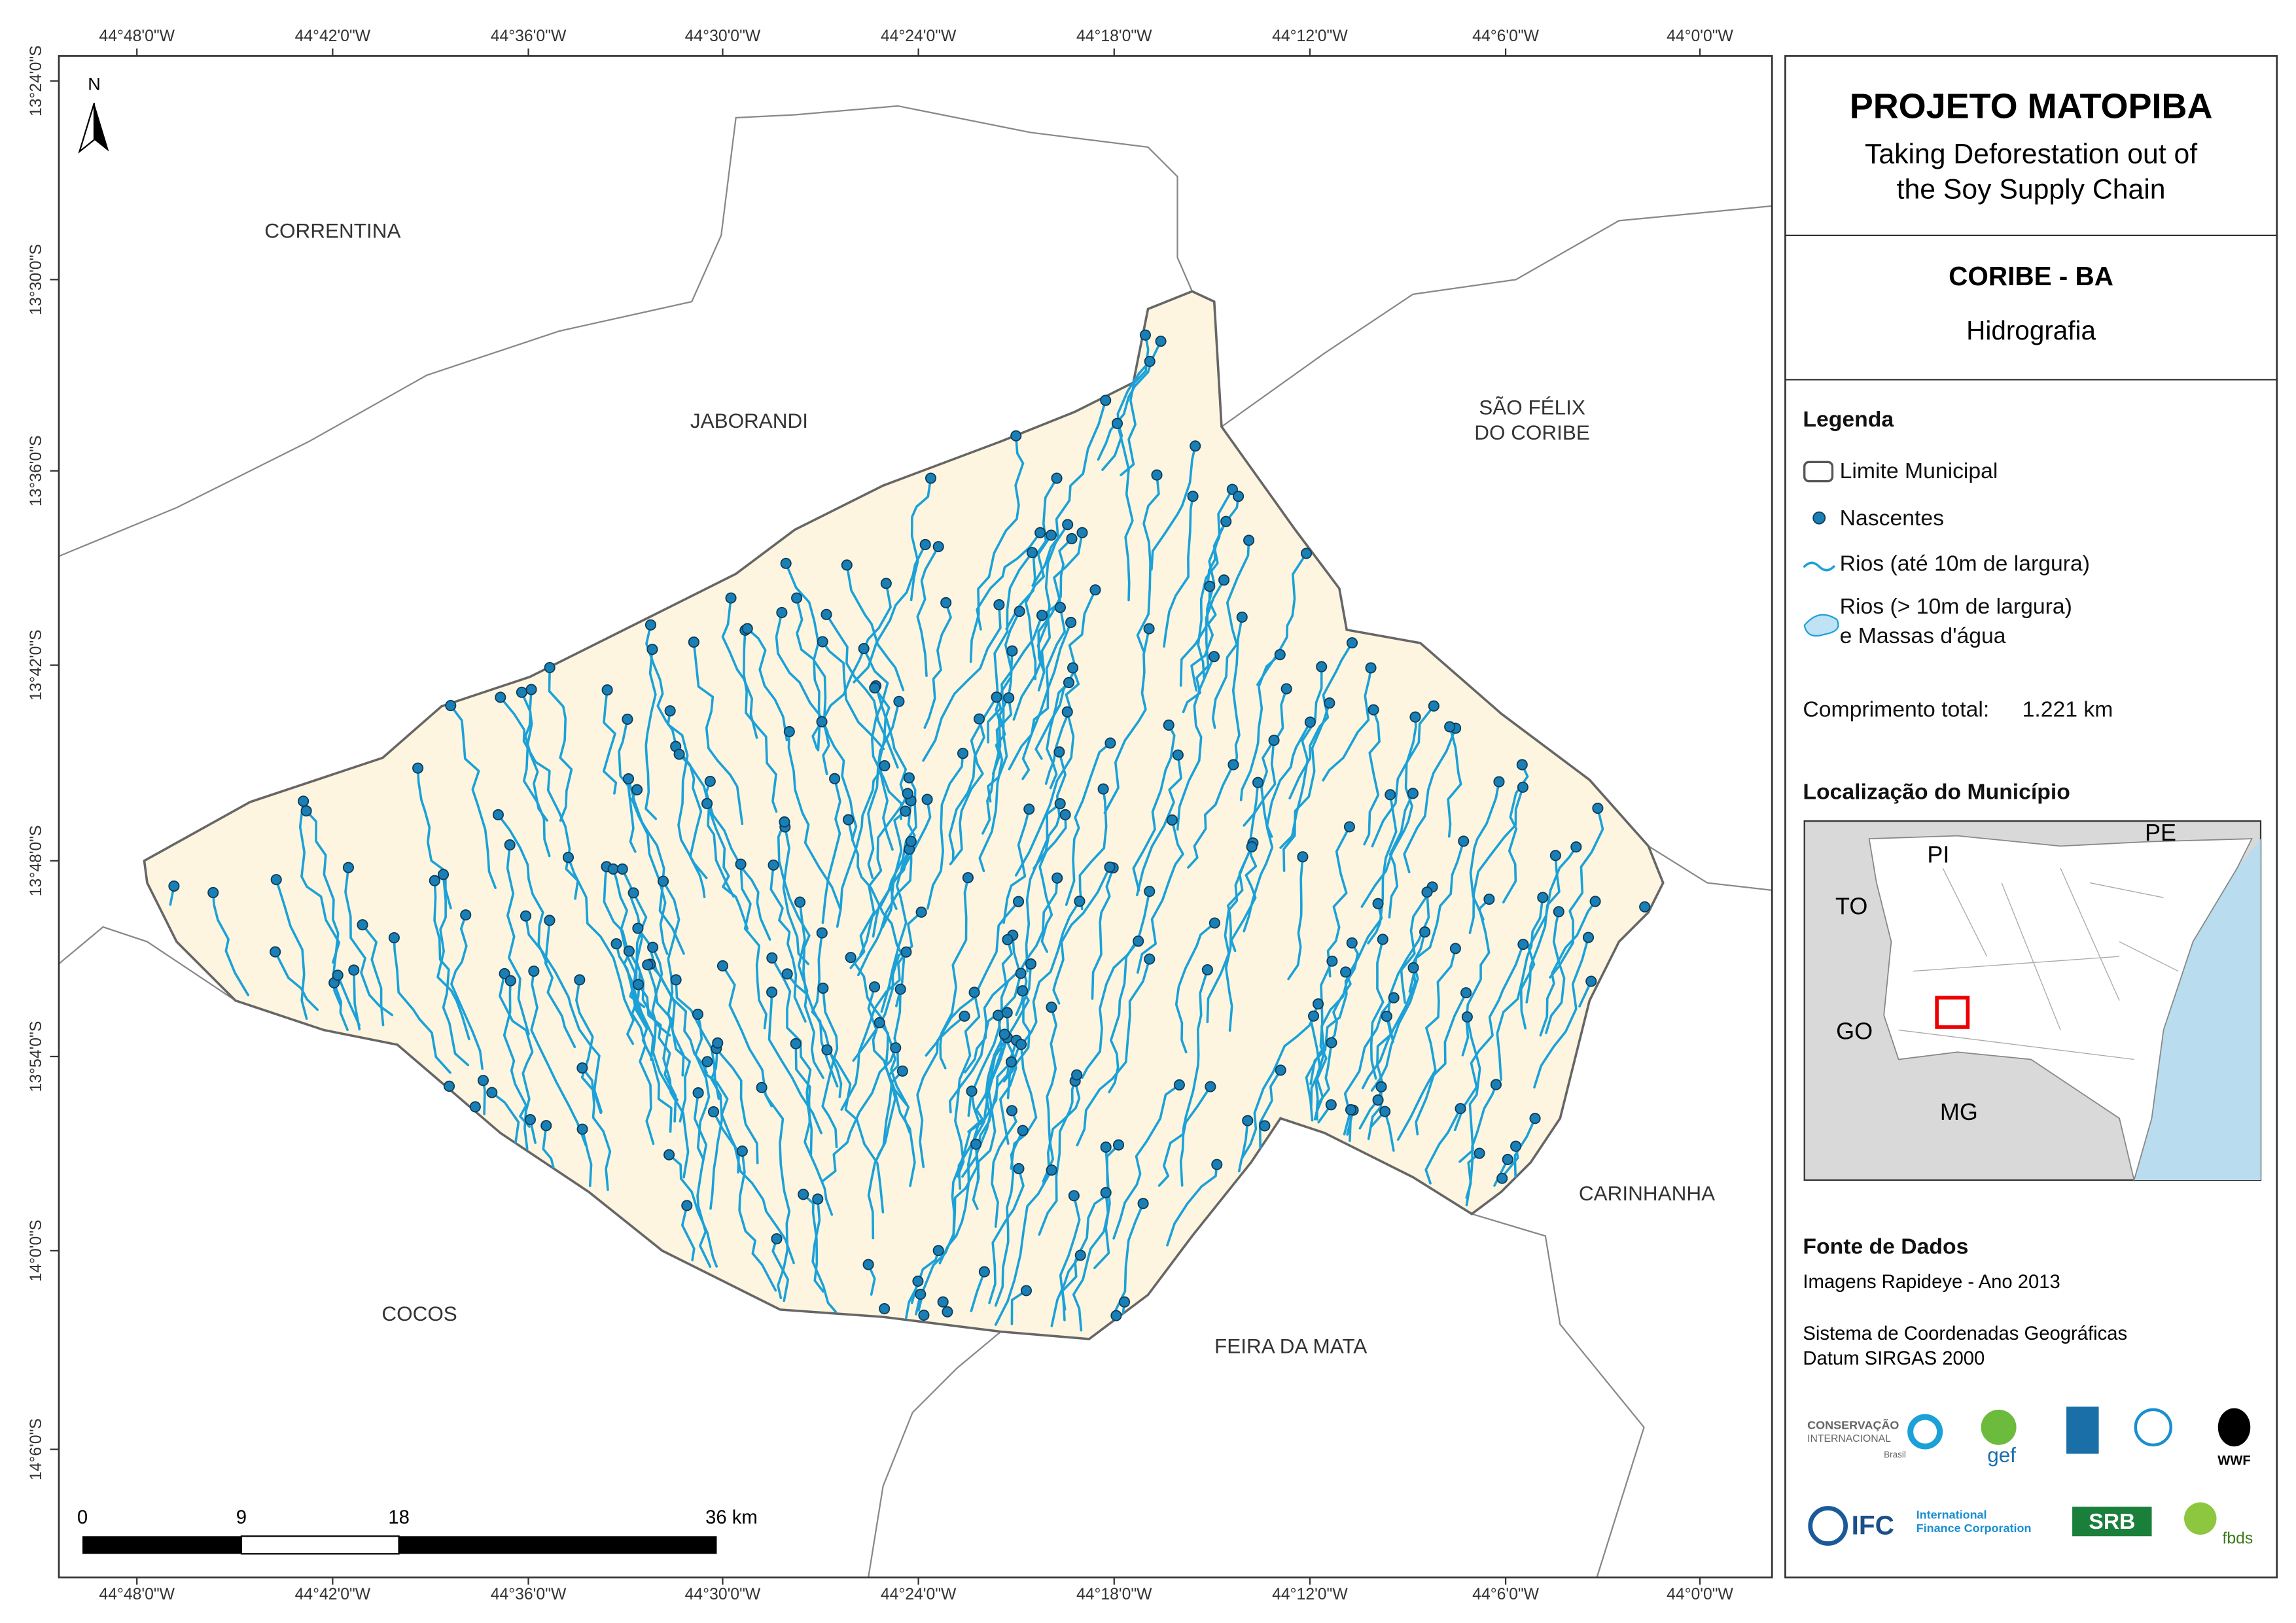  What do you see at coordinates (242, 1518) in the screenshot?
I see `scale-label: 9` at bounding box center [242, 1518].